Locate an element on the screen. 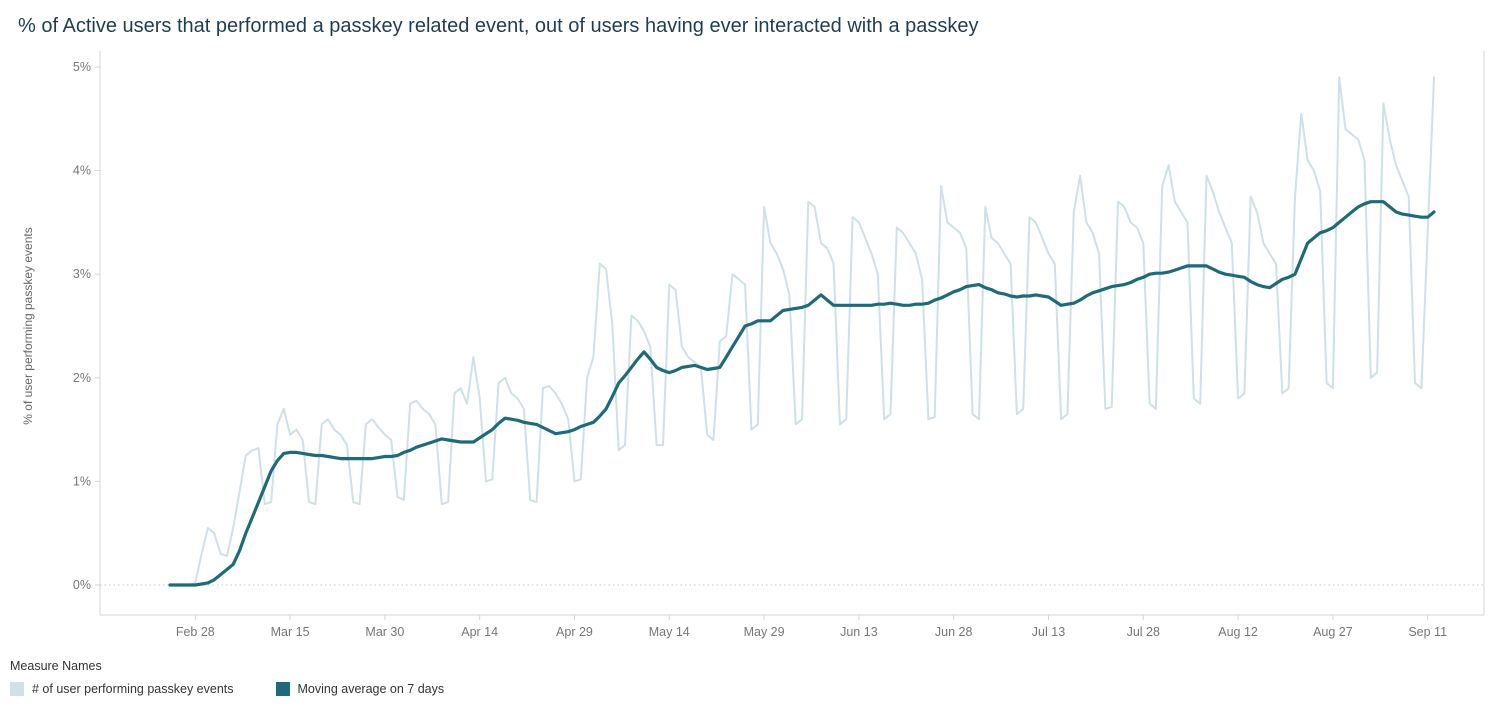 The width and height of the screenshot is (1500, 721). x-axis-tick-label: Jul 13 is located at coordinates (1048, 632).